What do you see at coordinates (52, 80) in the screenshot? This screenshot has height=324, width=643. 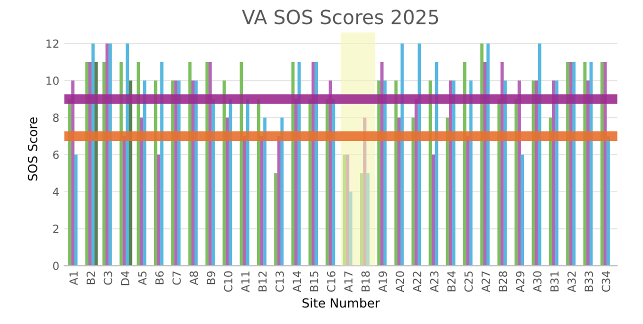 I see `y-tick-label: 10` at bounding box center [52, 80].